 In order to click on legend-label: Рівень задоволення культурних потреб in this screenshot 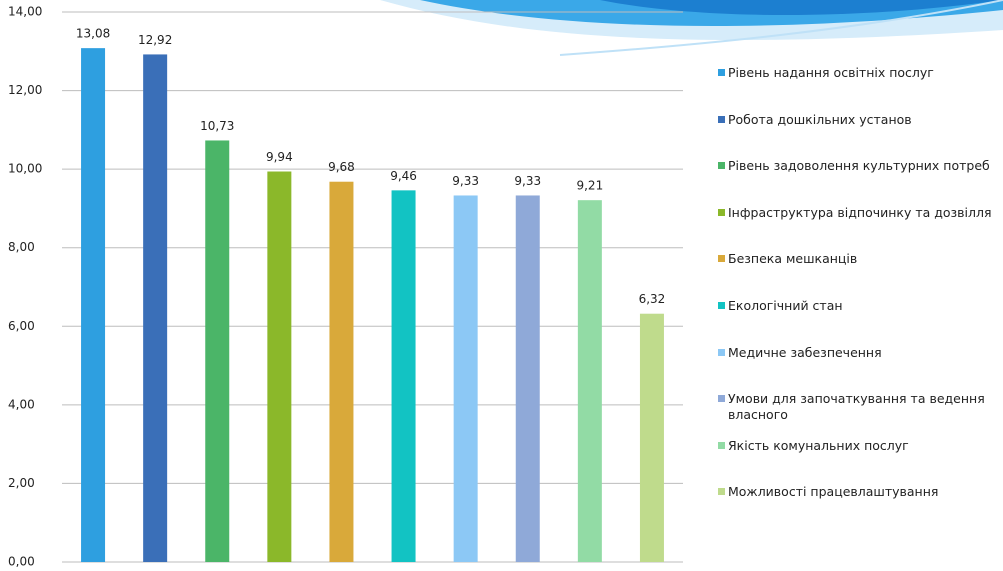, I will do `click(859, 166)`.